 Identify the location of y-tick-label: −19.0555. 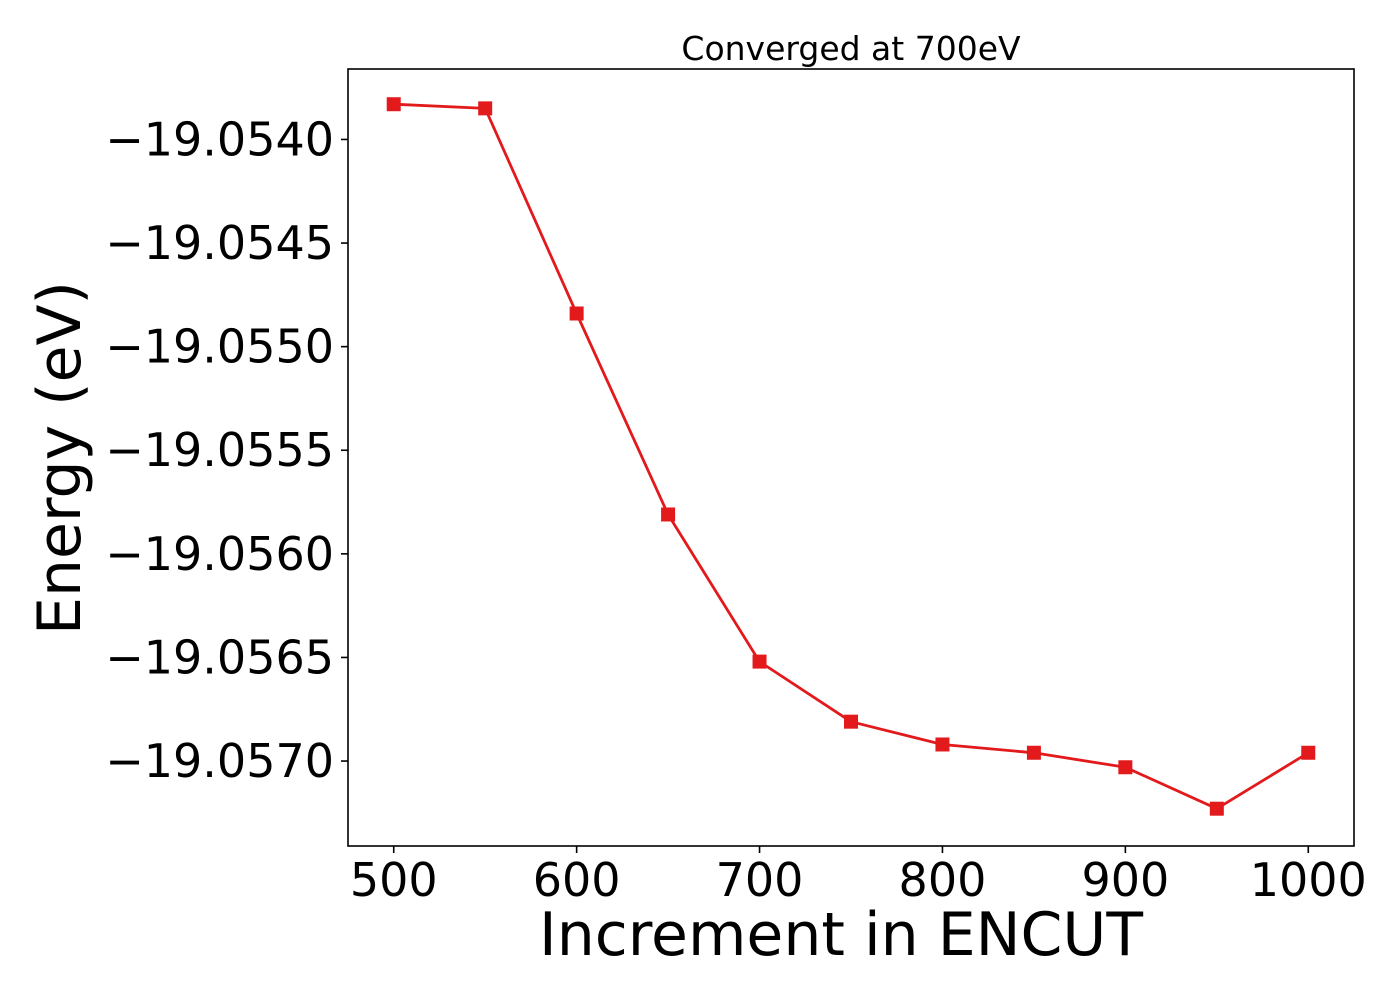
(219, 450).